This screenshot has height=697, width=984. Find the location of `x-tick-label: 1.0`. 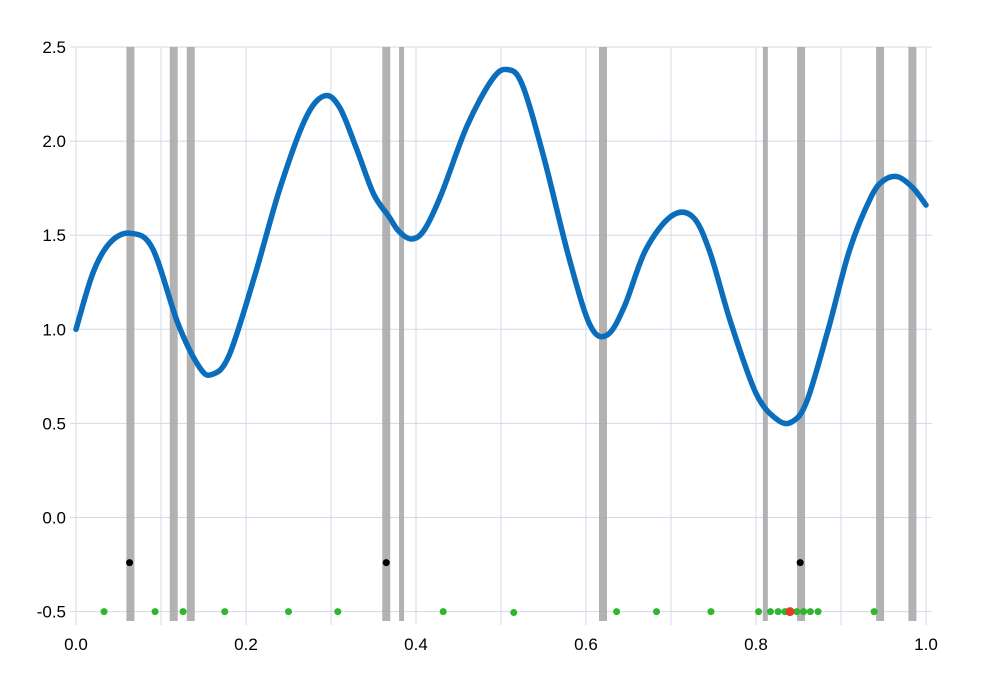

x-tick-label: 1.0 is located at coordinates (926, 644).